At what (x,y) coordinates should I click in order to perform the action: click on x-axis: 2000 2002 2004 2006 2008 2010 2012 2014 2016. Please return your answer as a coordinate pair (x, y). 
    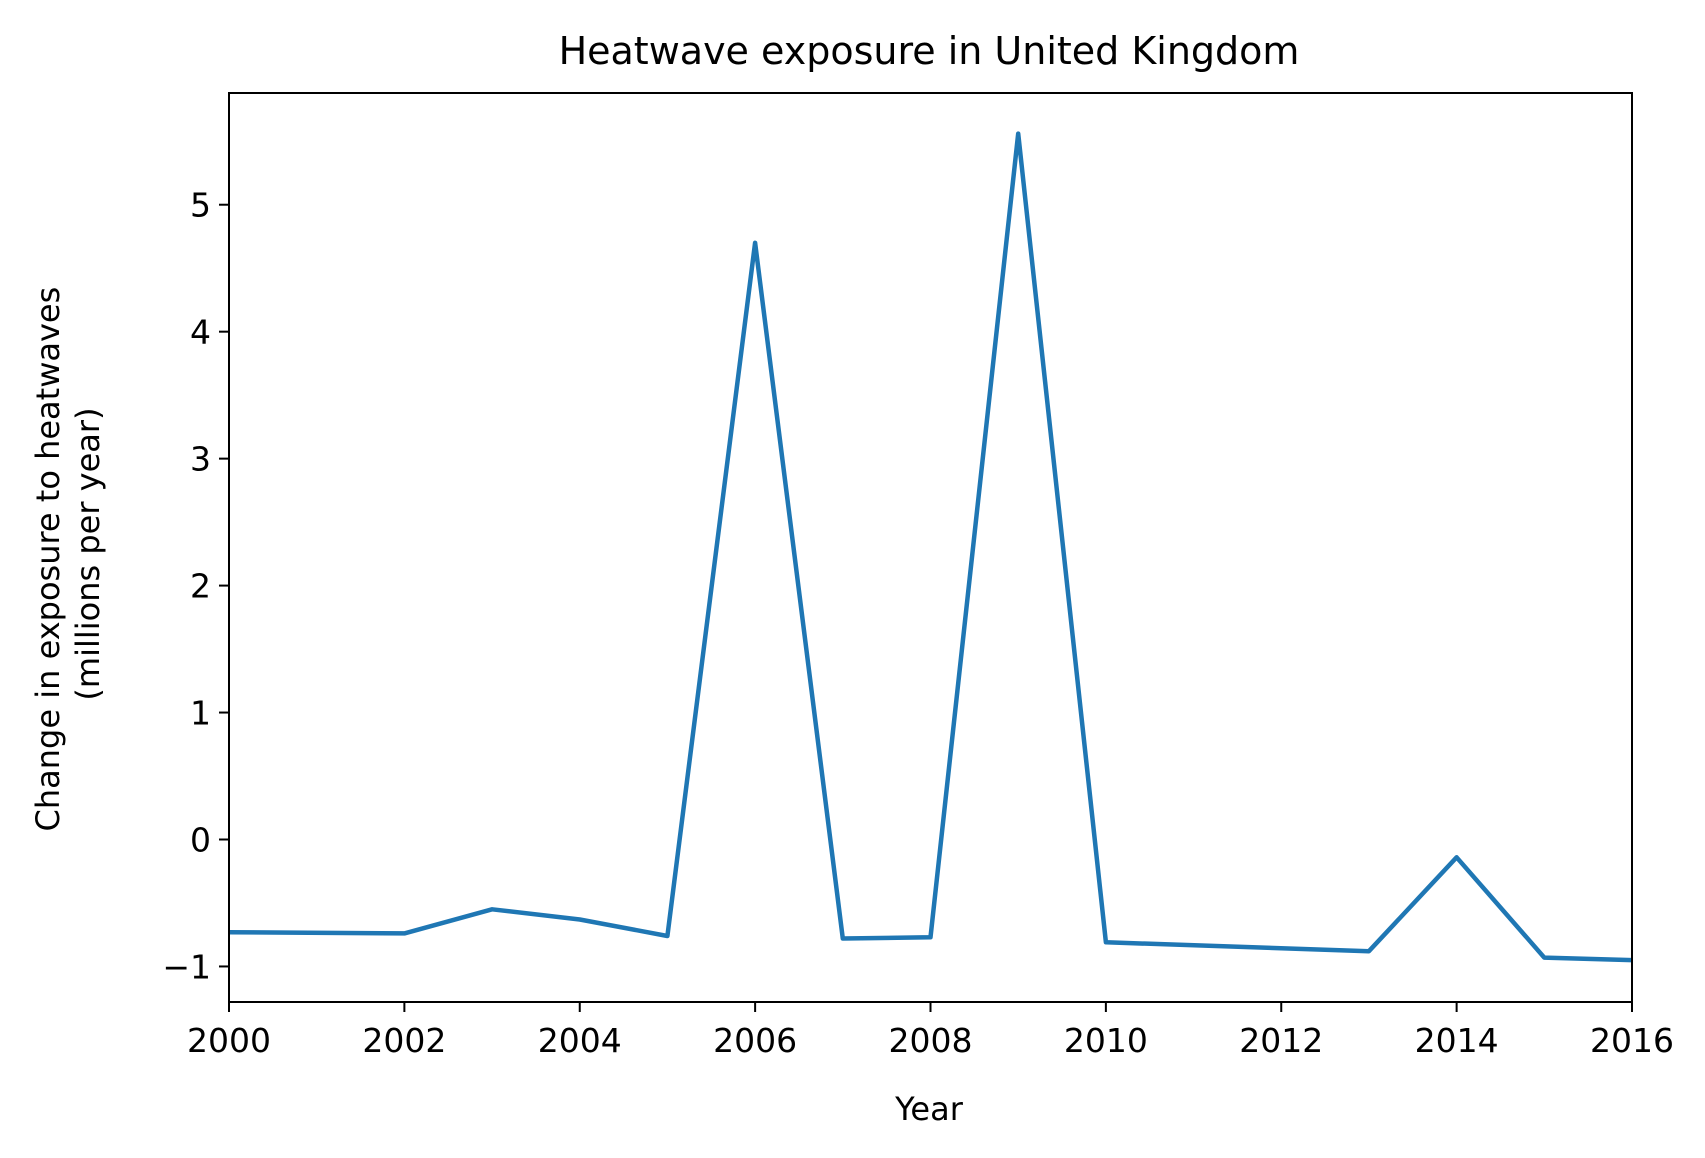
    Looking at the image, I should click on (930, 1031).